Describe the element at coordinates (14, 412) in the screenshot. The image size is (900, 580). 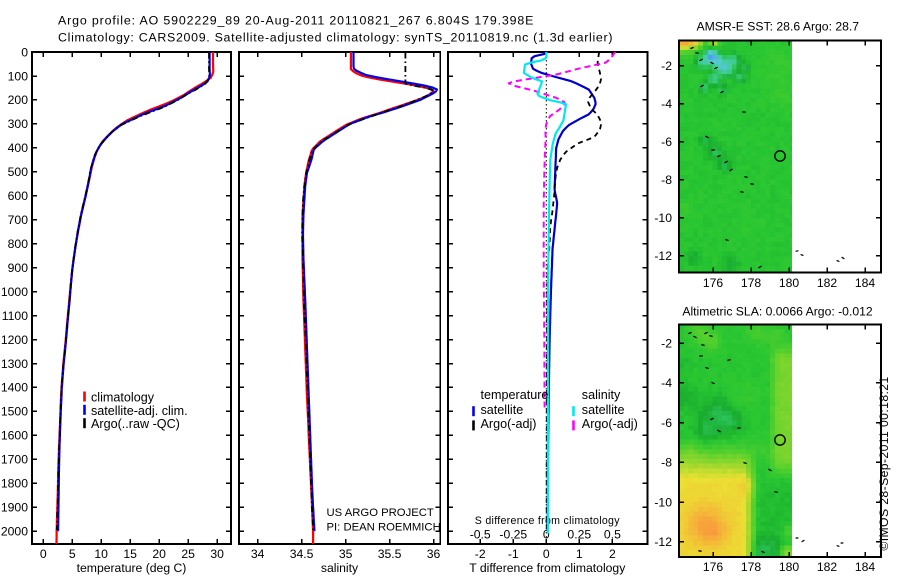
I see `svg-text: 1500` at that location.